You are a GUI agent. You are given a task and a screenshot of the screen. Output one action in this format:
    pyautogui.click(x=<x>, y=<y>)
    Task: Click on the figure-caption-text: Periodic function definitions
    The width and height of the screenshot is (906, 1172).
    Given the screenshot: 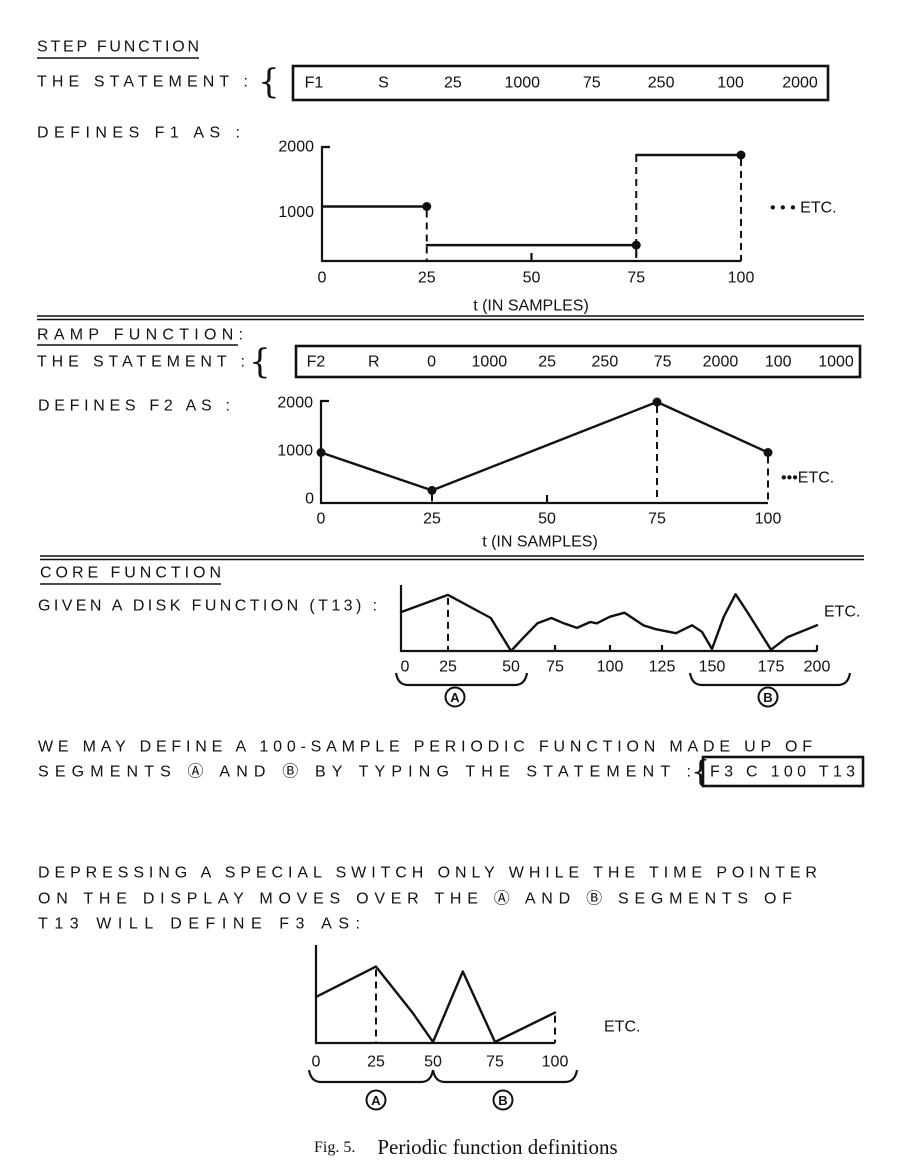 What is the action you would take?
    pyautogui.click(x=497, y=1147)
    